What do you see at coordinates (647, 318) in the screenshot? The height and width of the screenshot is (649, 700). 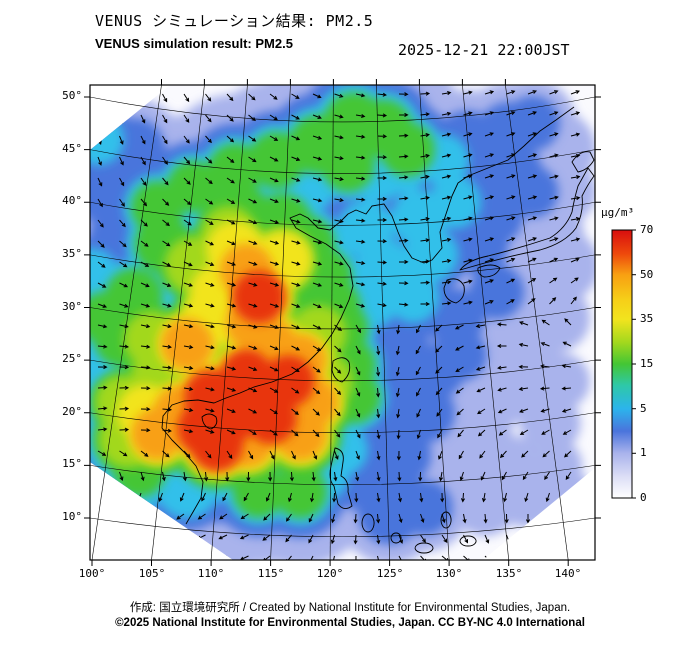 I see `colorbar-tick-label: 35` at bounding box center [647, 318].